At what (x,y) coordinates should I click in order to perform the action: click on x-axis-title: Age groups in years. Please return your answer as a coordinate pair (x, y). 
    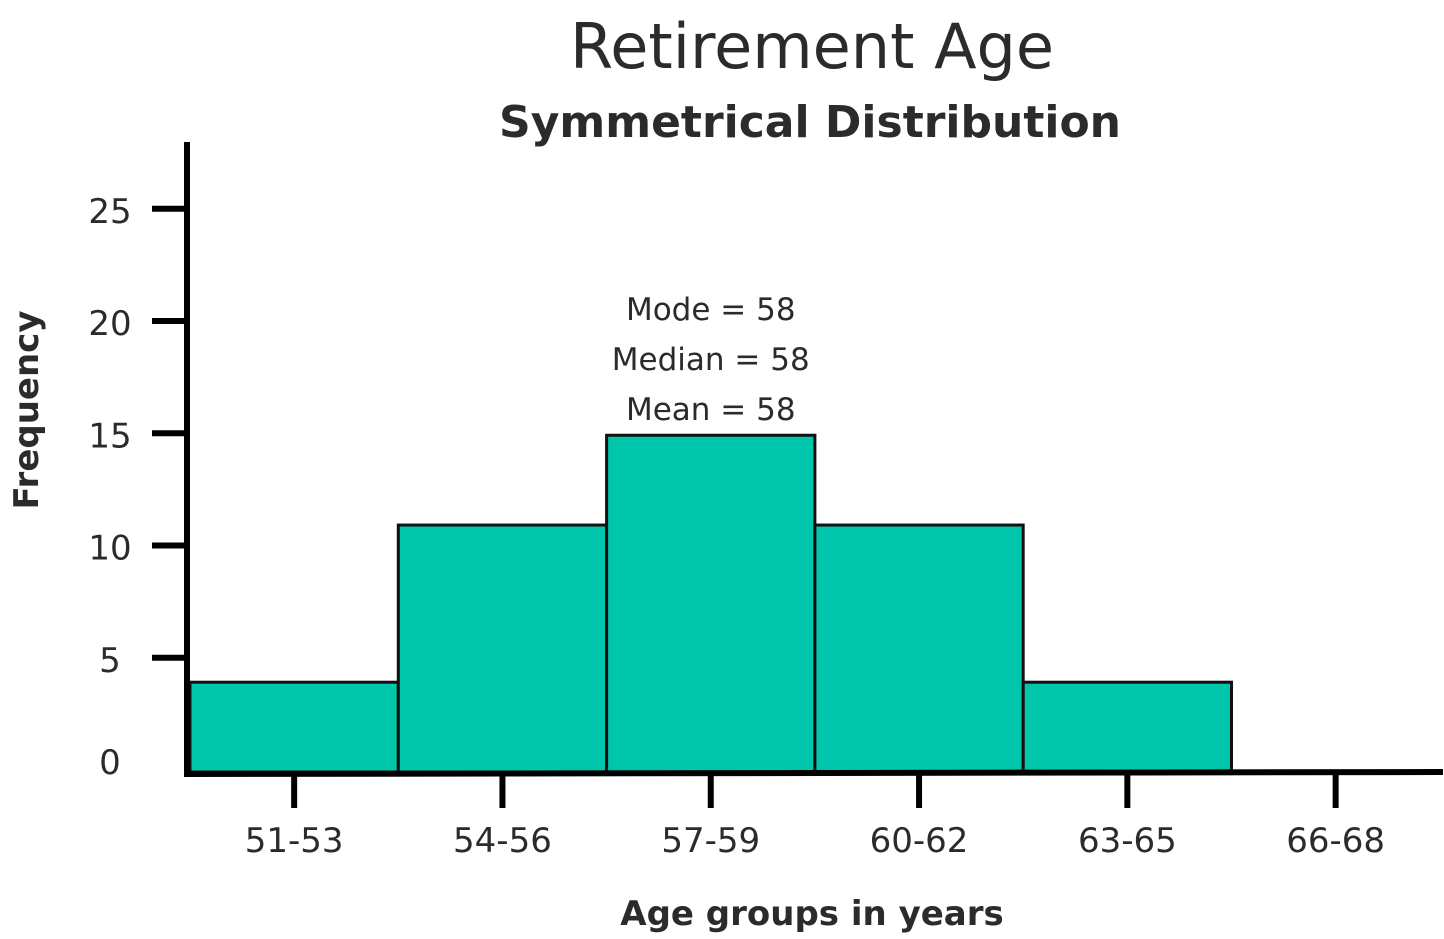
    Looking at the image, I should click on (812, 914).